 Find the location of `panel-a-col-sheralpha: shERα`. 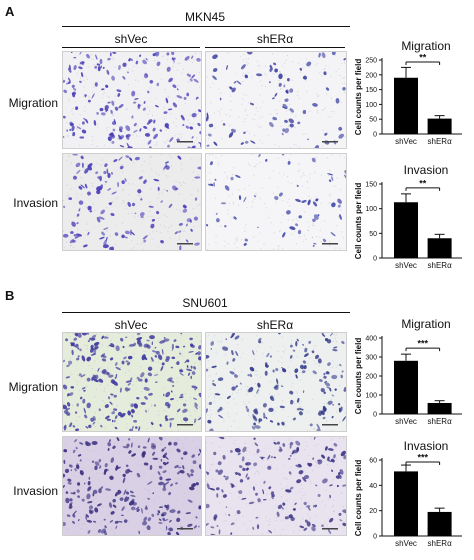

panel-a-col-sheralpha: shERα is located at coordinates (275, 39).